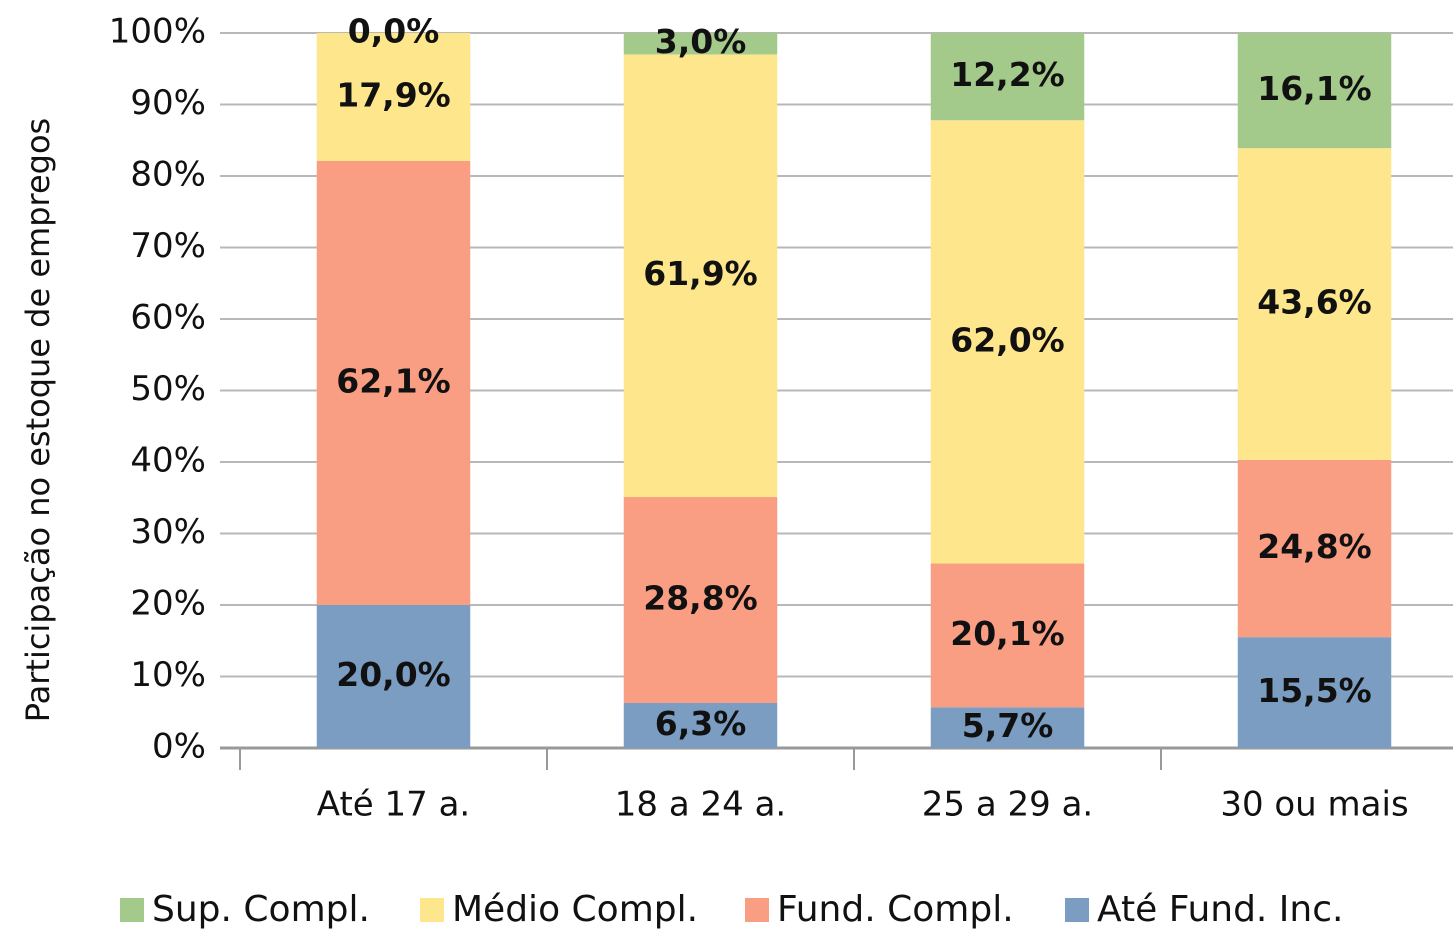  I want to click on data-label: 3,0%, so click(701, 41).